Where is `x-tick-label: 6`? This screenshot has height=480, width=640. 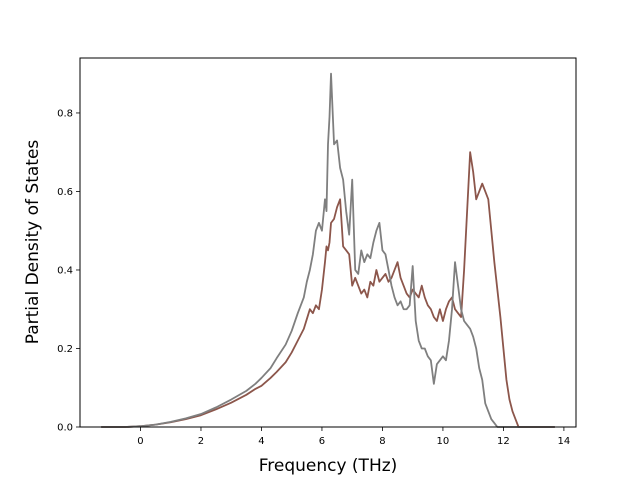 x-tick-label: 6 is located at coordinates (322, 441).